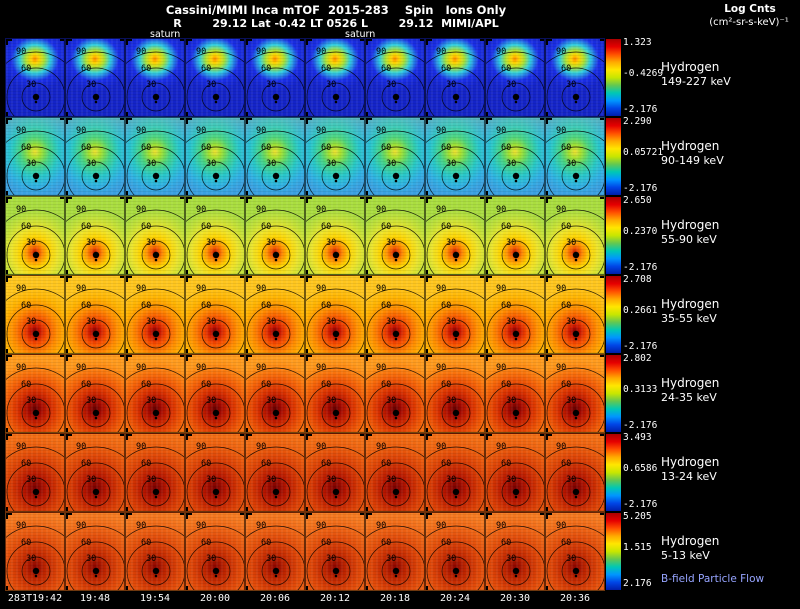 This screenshot has width=800, height=609. What do you see at coordinates (575, 598) in the screenshot?
I see `time-tick-label: 20:36` at bounding box center [575, 598].